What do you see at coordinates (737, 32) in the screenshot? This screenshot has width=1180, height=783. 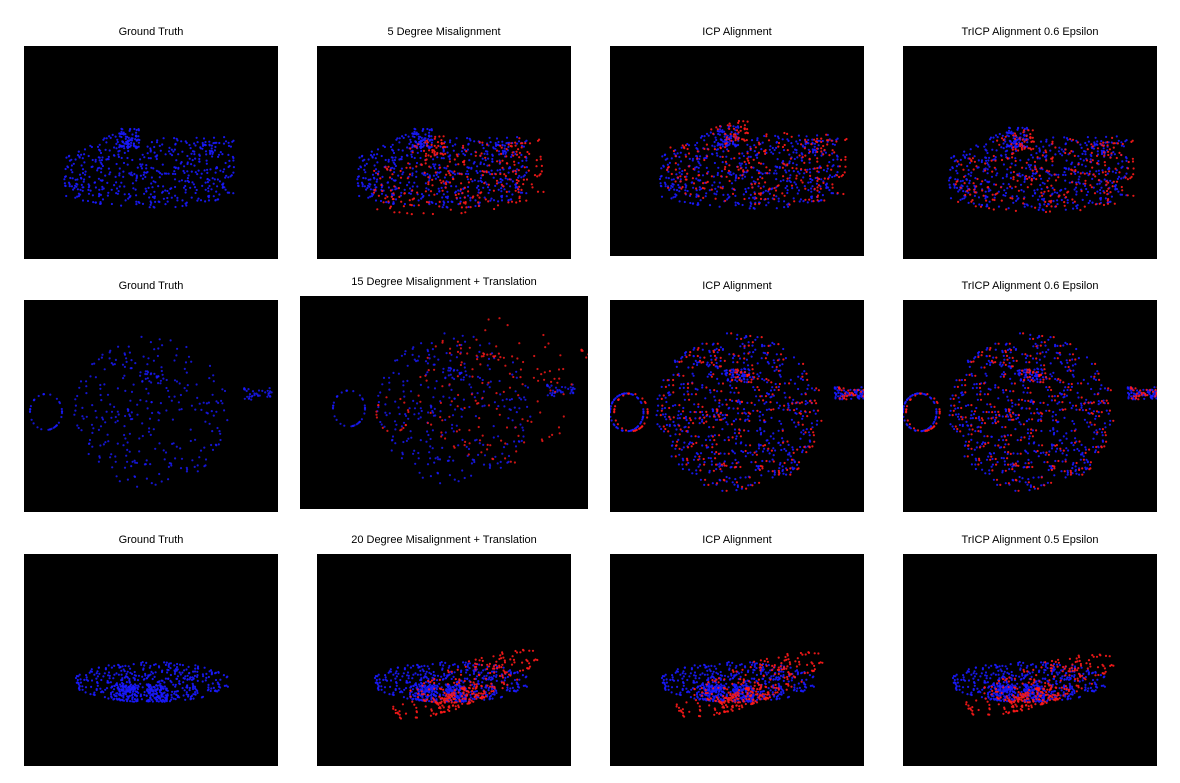 I see `panel-title-r1c3: ICP Alignment` at bounding box center [737, 32].